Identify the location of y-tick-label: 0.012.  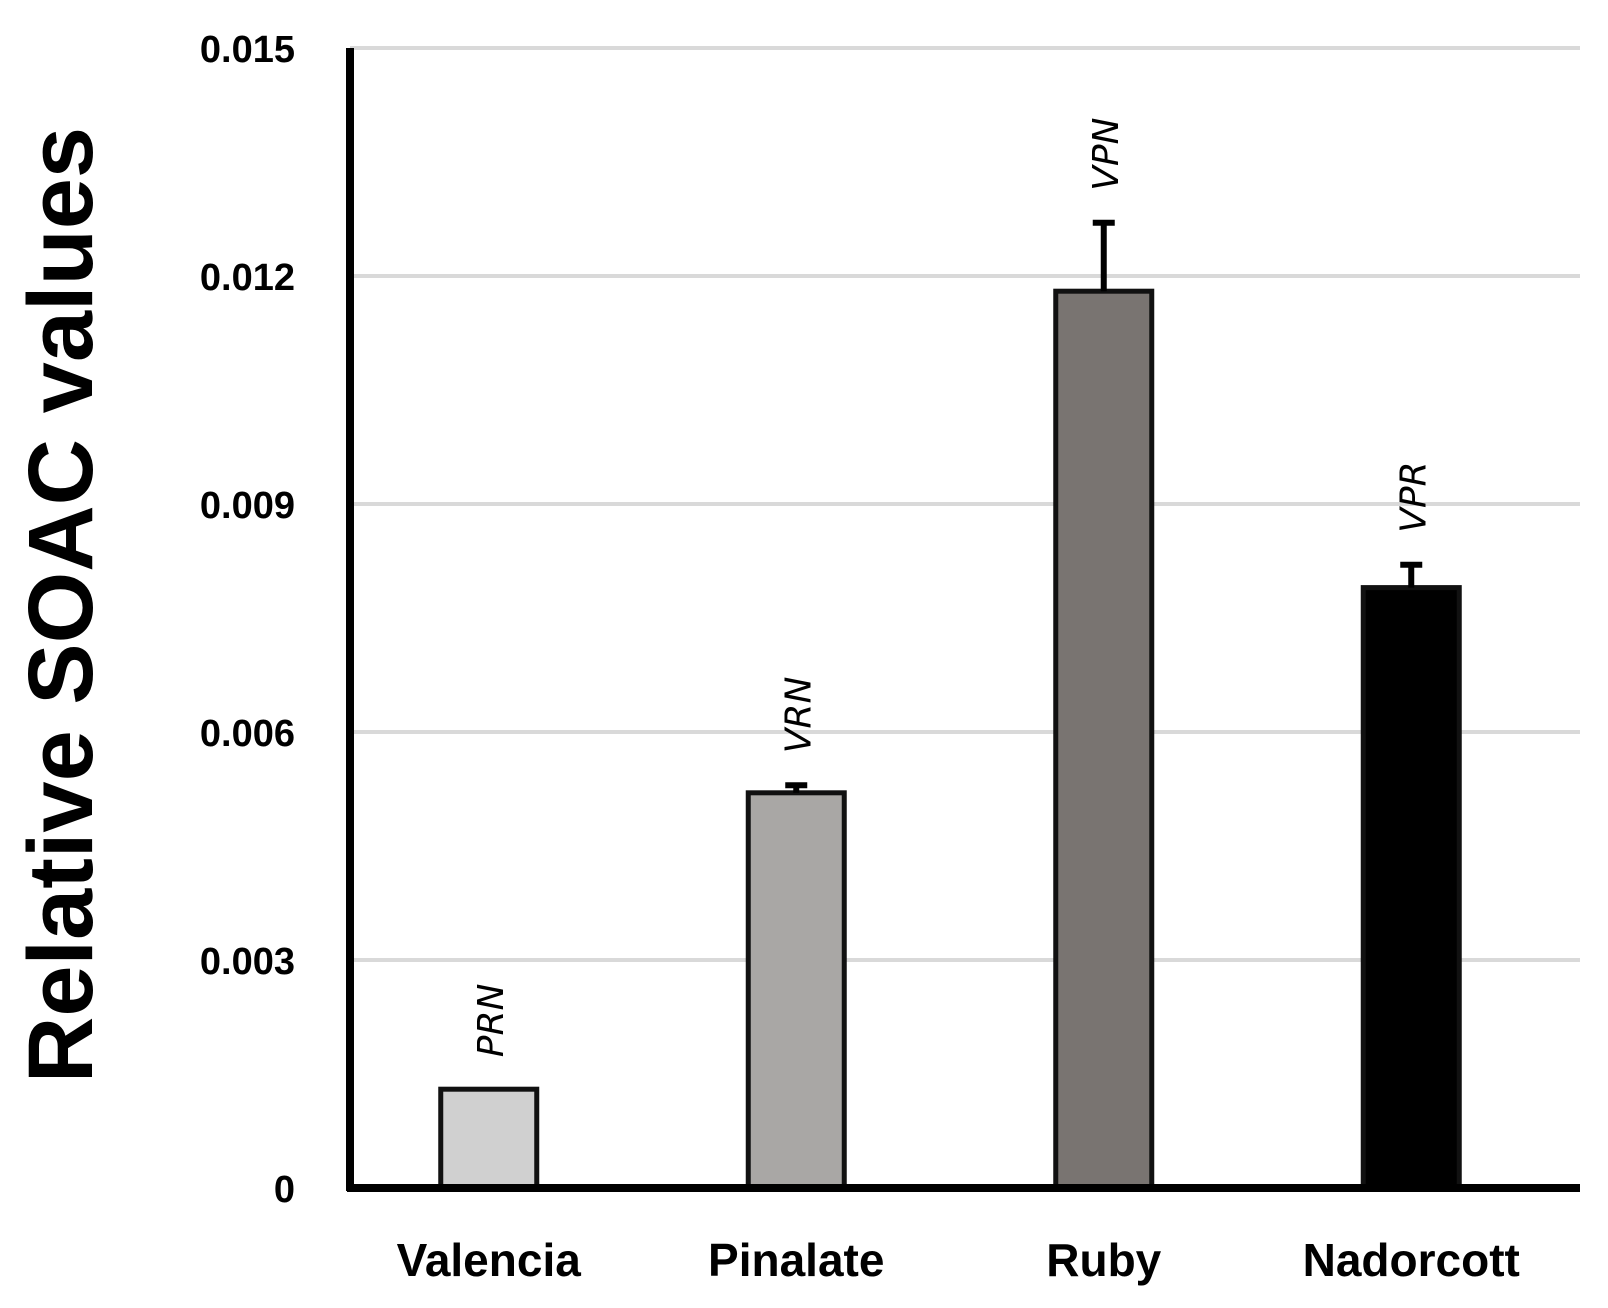
(247, 278).